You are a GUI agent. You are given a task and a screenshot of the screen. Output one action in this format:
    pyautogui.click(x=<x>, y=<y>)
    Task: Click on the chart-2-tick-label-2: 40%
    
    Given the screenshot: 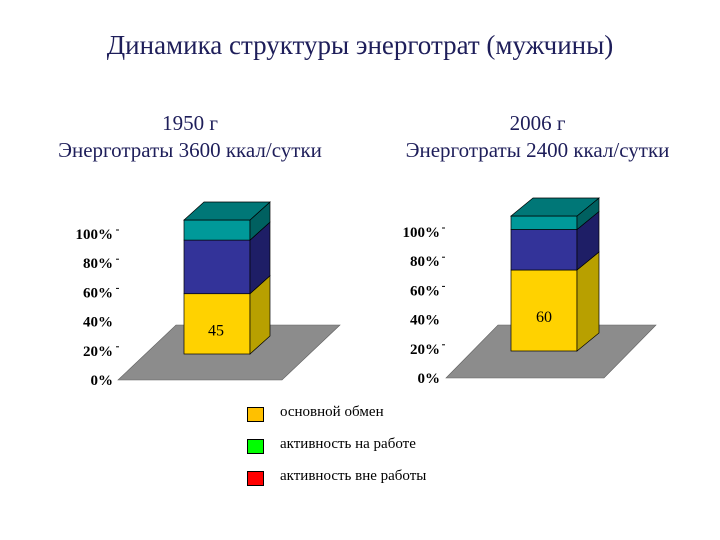 What is the action you would take?
    pyautogui.click(x=425, y=321)
    